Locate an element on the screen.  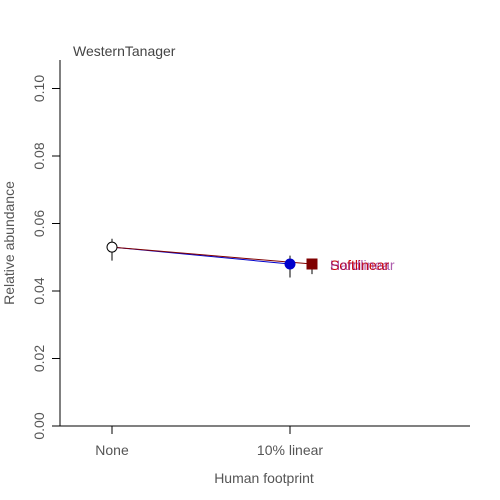
baseline-point is located at coordinates (112, 247).